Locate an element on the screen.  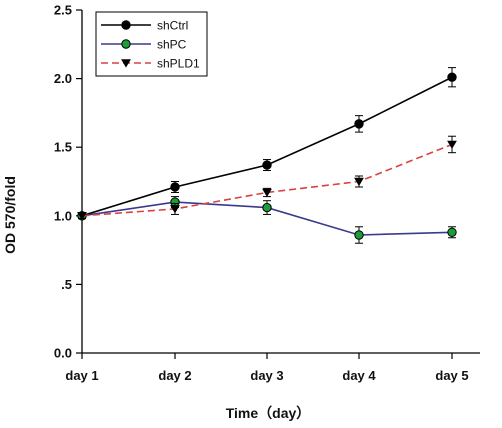
y-tick-label: 1.5 is located at coordinates (63, 147).